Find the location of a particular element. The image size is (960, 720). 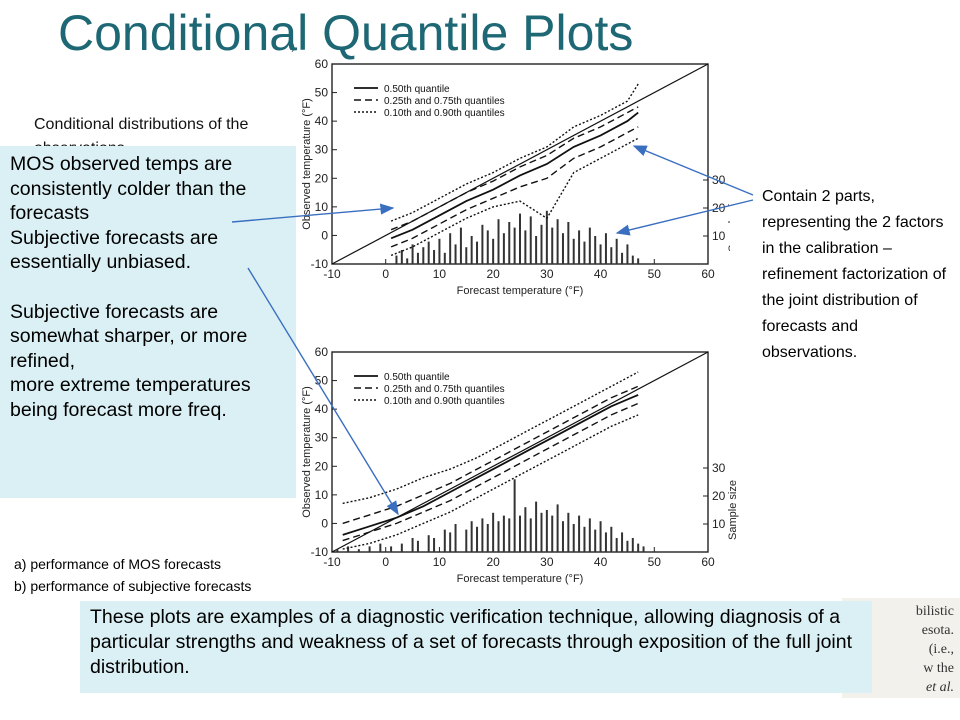

scan-fragment-text: w the is located at coordinates (938, 668).